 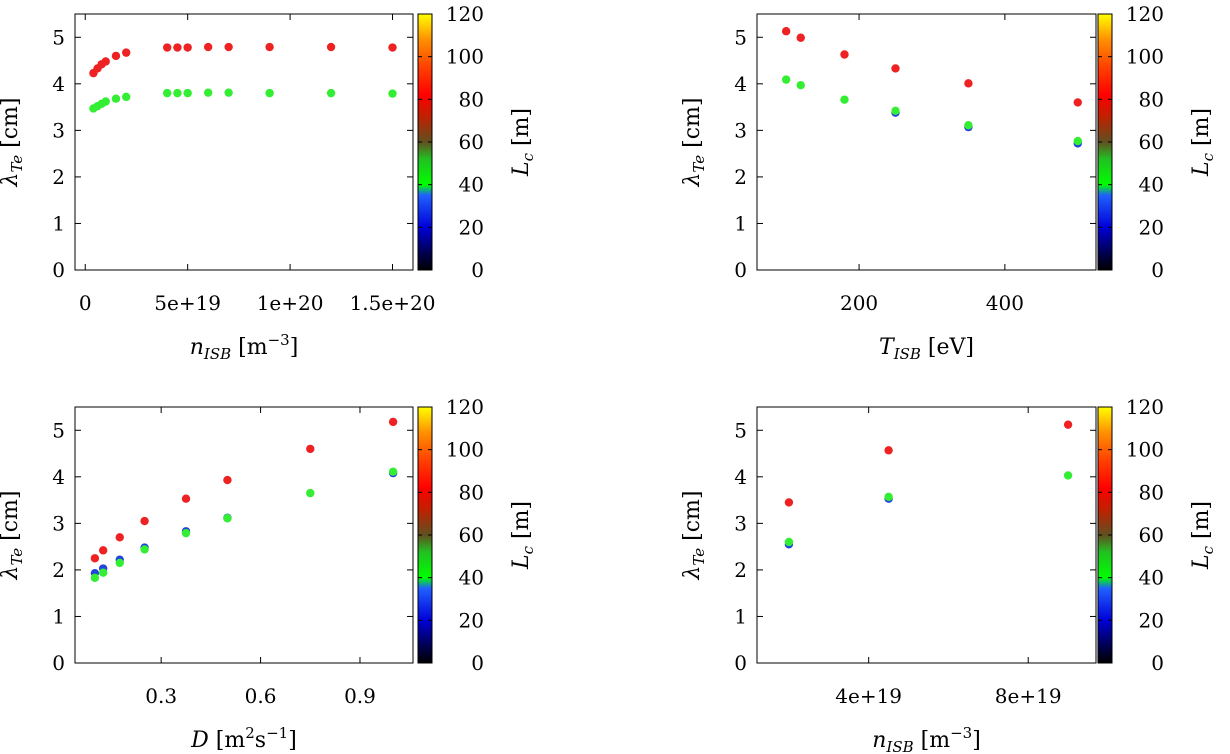 I want to click on x-tick-label: 4e+19, so click(x=868, y=696).